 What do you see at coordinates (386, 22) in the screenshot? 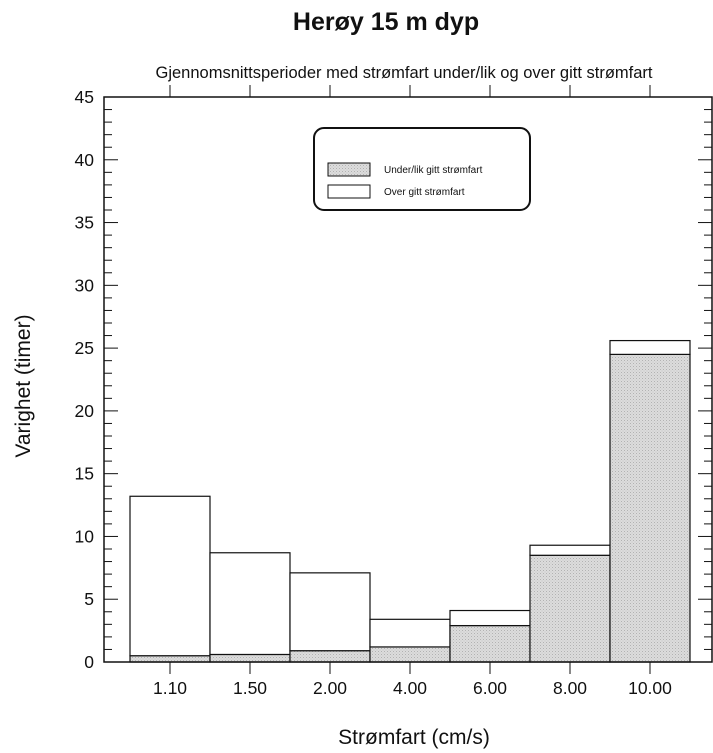
I see `chart-title: Herøy 15 m dyp` at bounding box center [386, 22].